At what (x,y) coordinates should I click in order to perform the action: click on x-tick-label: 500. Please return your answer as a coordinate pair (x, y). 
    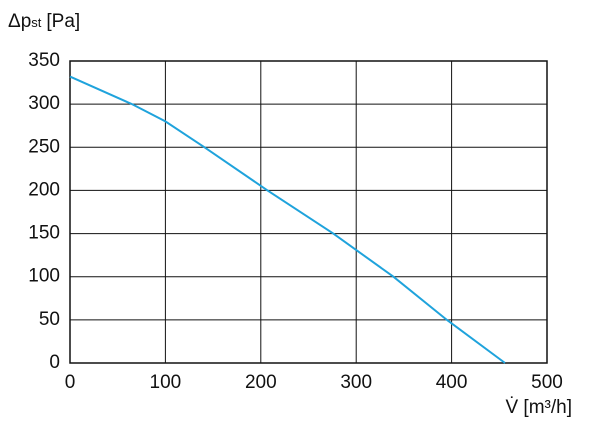
    Looking at the image, I should click on (547, 382).